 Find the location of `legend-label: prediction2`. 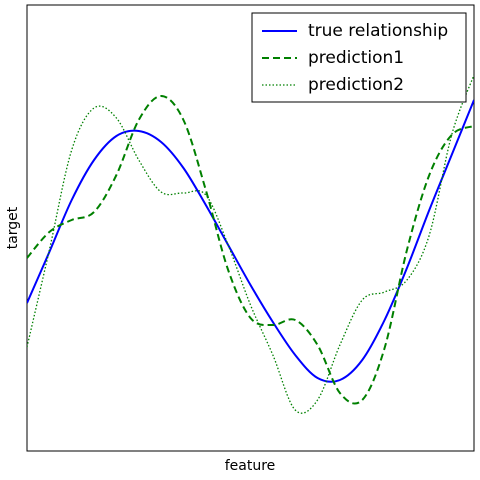

legend-label: prediction2 is located at coordinates (356, 85).